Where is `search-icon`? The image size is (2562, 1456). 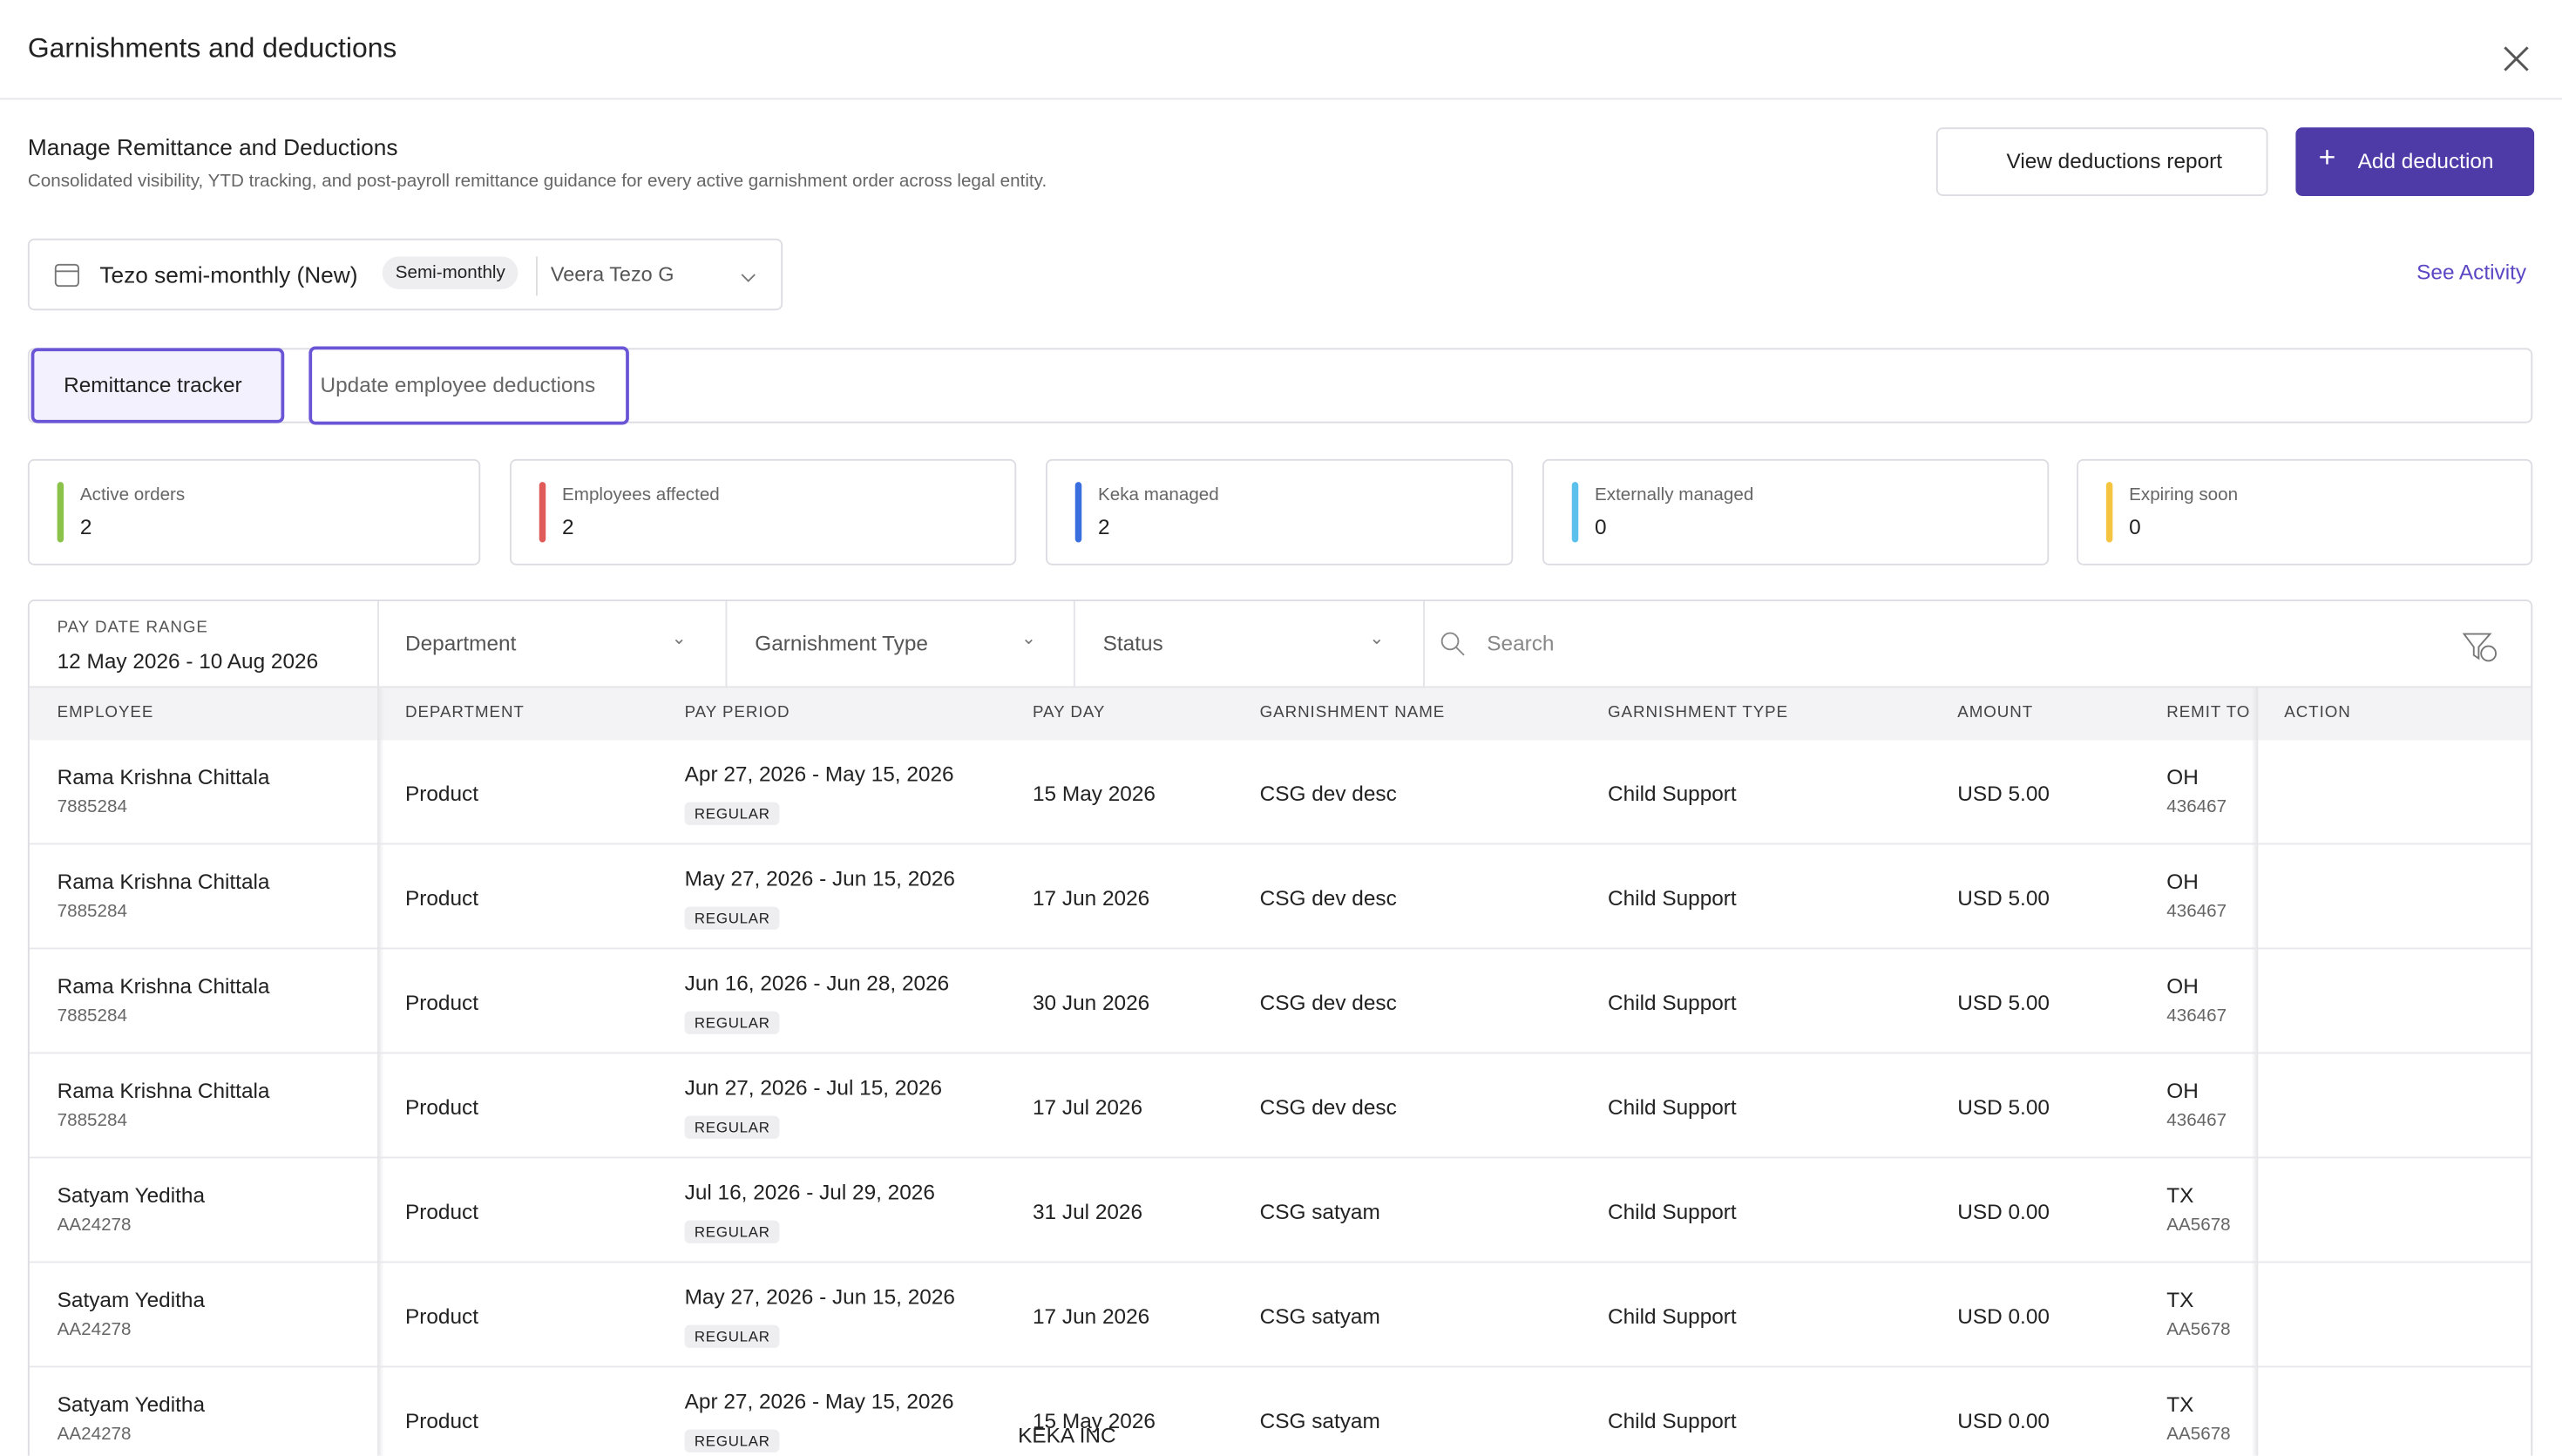 search-icon is located at coordinates (1452, 644).